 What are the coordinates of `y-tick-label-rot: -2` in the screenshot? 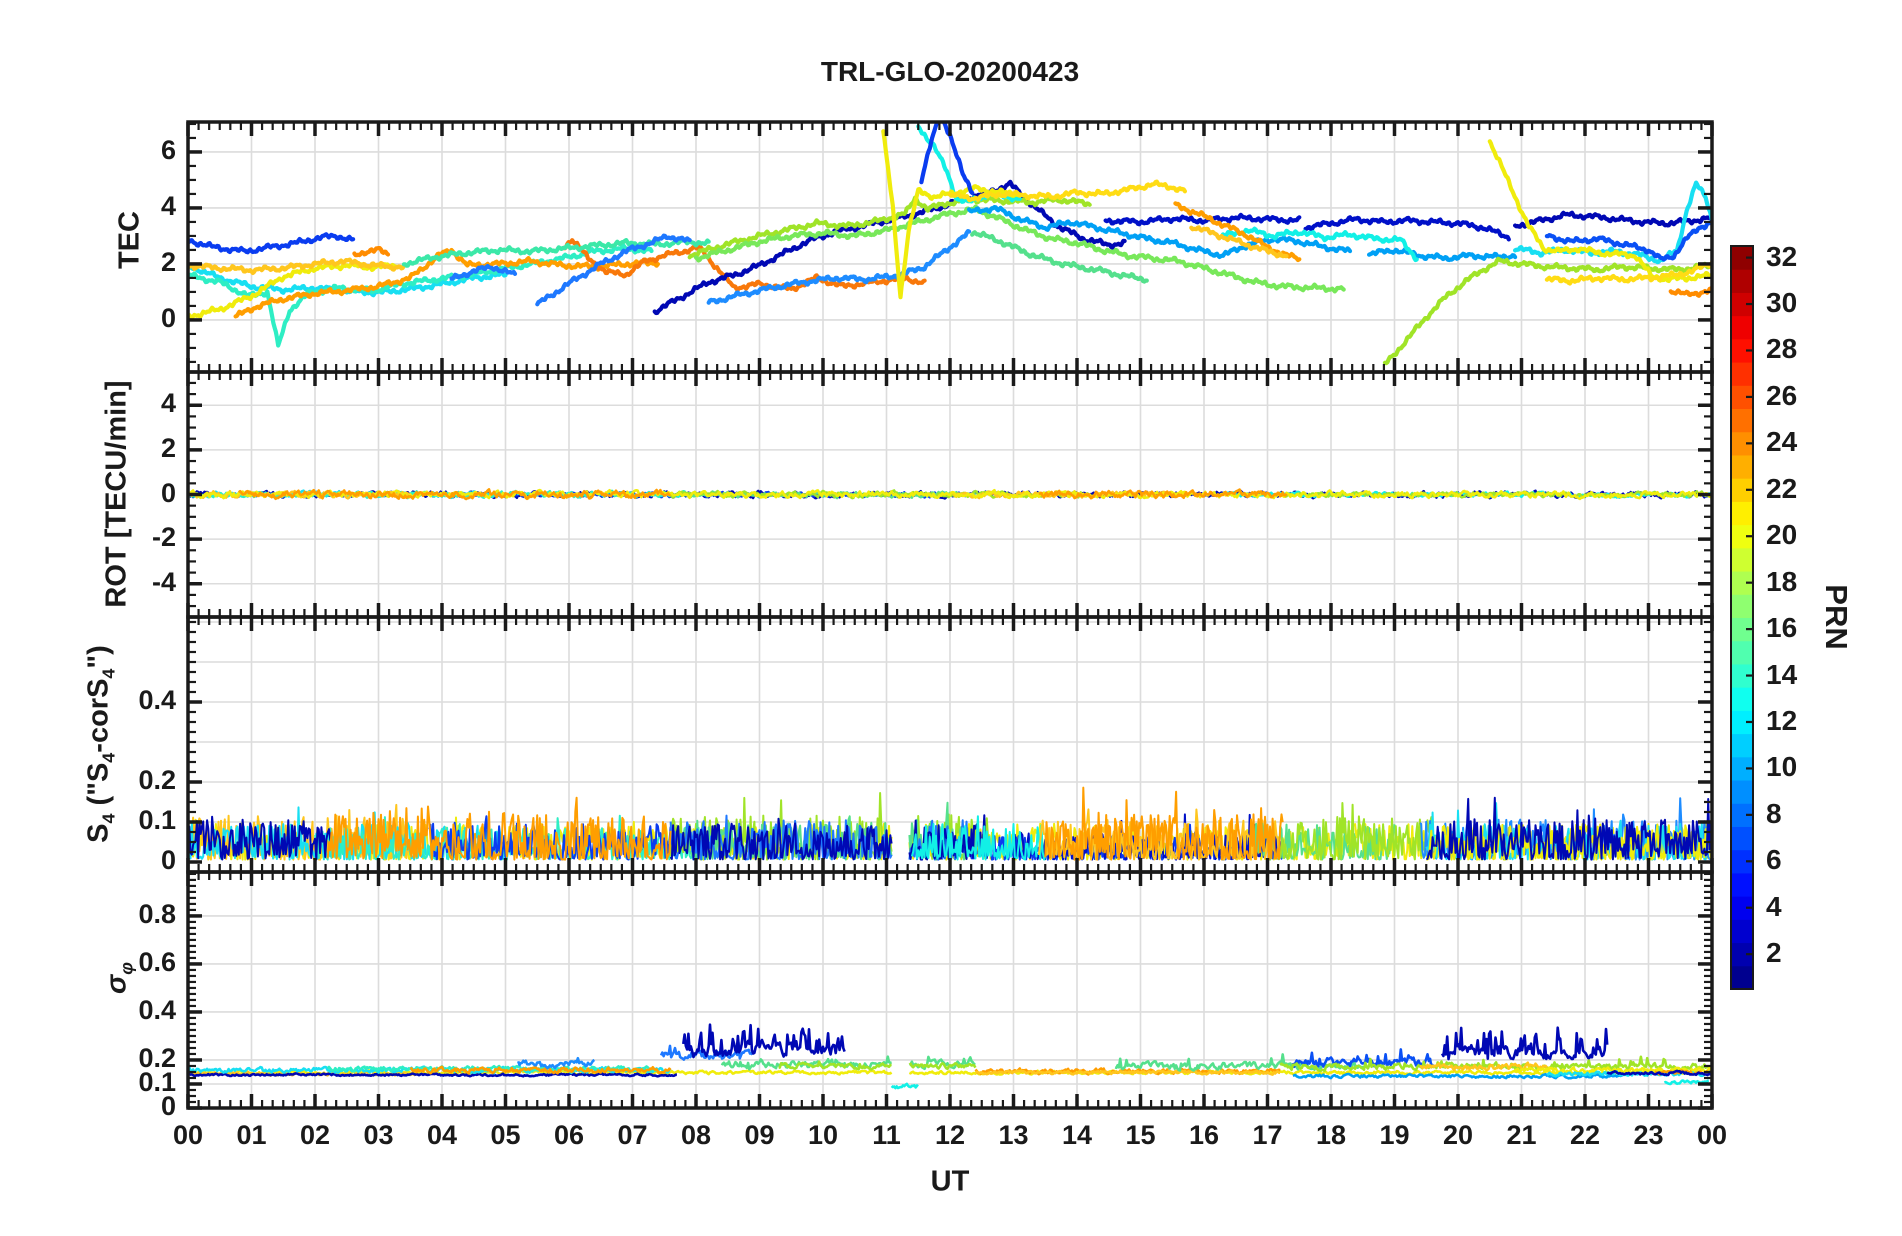 It's located at (163, 537).